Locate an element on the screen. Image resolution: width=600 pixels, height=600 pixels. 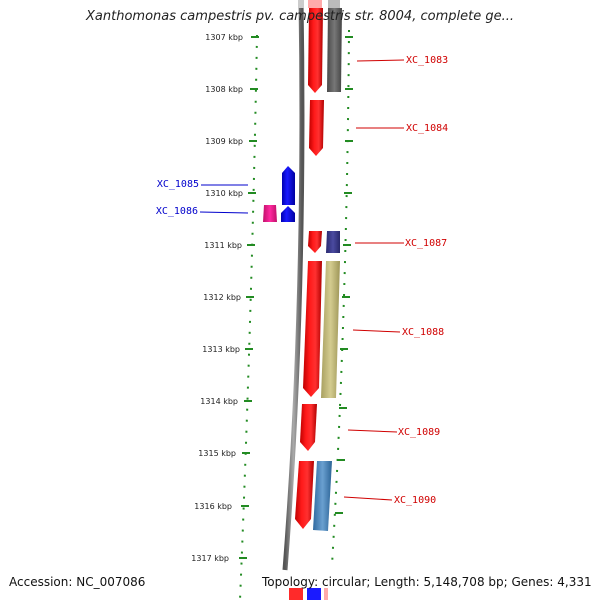
tick-label: 1307 kbp is located at coordinates (224, 37).